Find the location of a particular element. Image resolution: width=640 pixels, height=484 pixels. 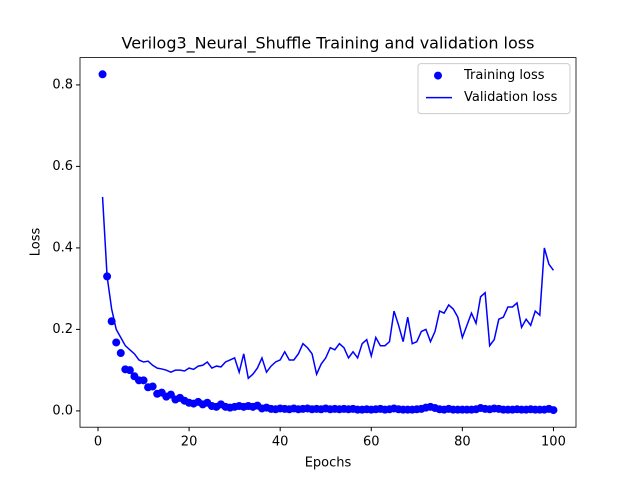

x-tick-label: 100 is located at coordinates (553, 442).